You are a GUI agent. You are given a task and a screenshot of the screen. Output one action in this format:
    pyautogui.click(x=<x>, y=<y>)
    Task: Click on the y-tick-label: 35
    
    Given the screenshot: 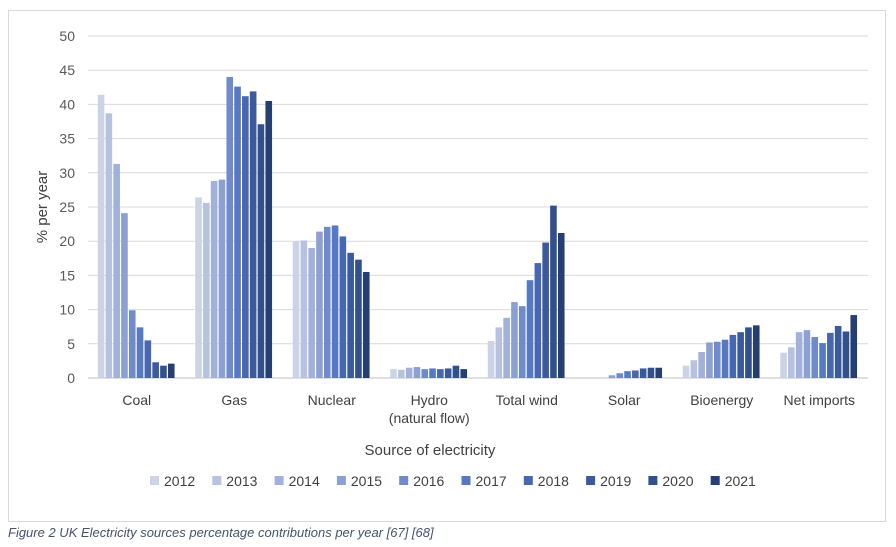 What is the action you would take?
    pyautogui.click(x=67, y=139)
    